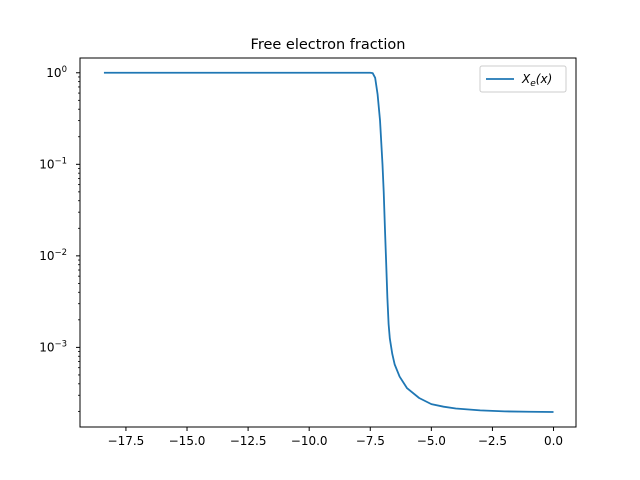 The width and height of the screenshot is (640, 480). What do you see at coordinates (553, 441) in the screenshot?
I see `x-tick-label: 0.0` at bounding box center [553, 441].